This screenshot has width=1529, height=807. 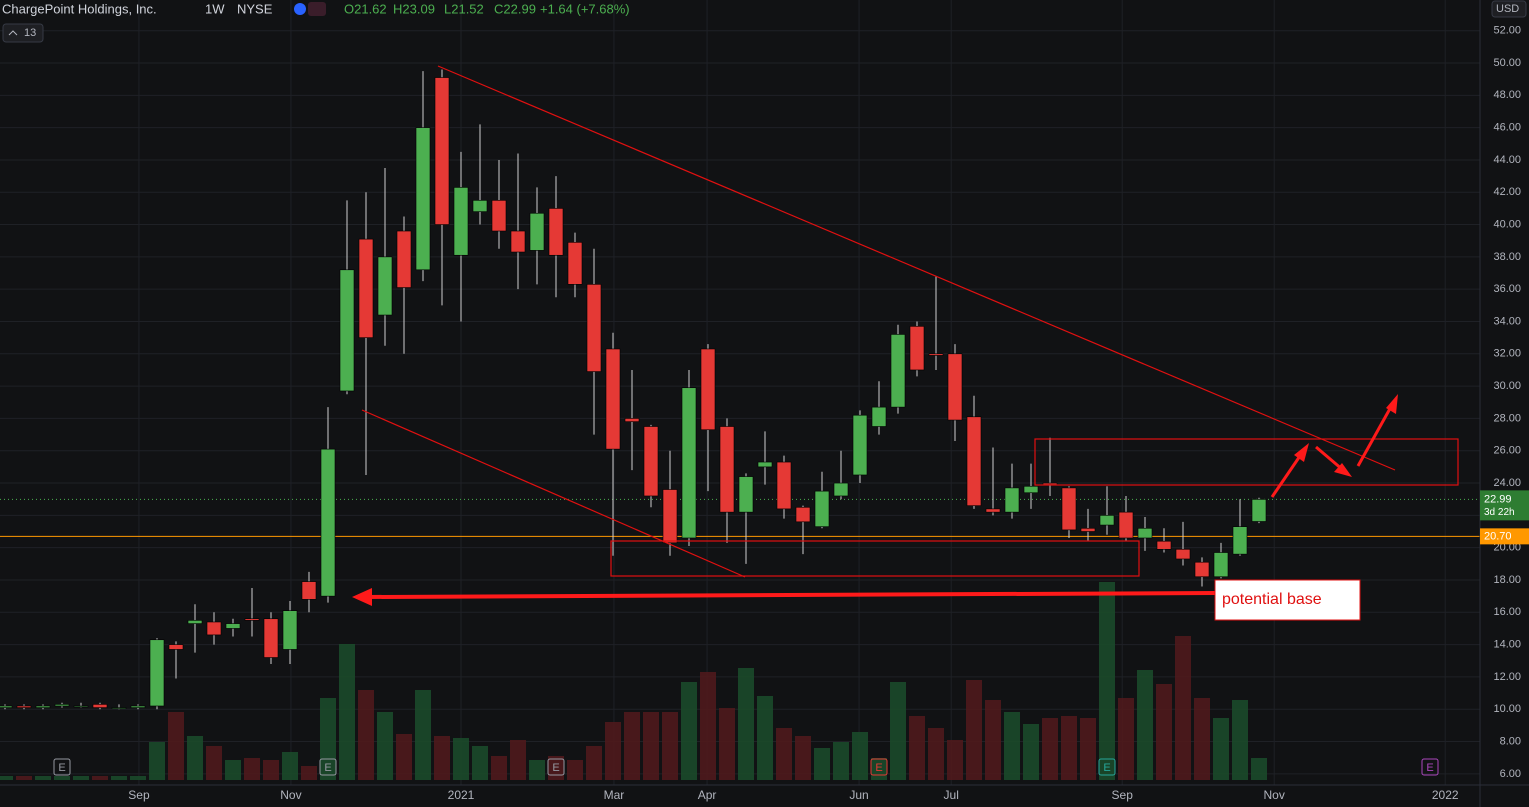 I want to click on y-tick-label: 50.00, so click(x=1507, y=63).